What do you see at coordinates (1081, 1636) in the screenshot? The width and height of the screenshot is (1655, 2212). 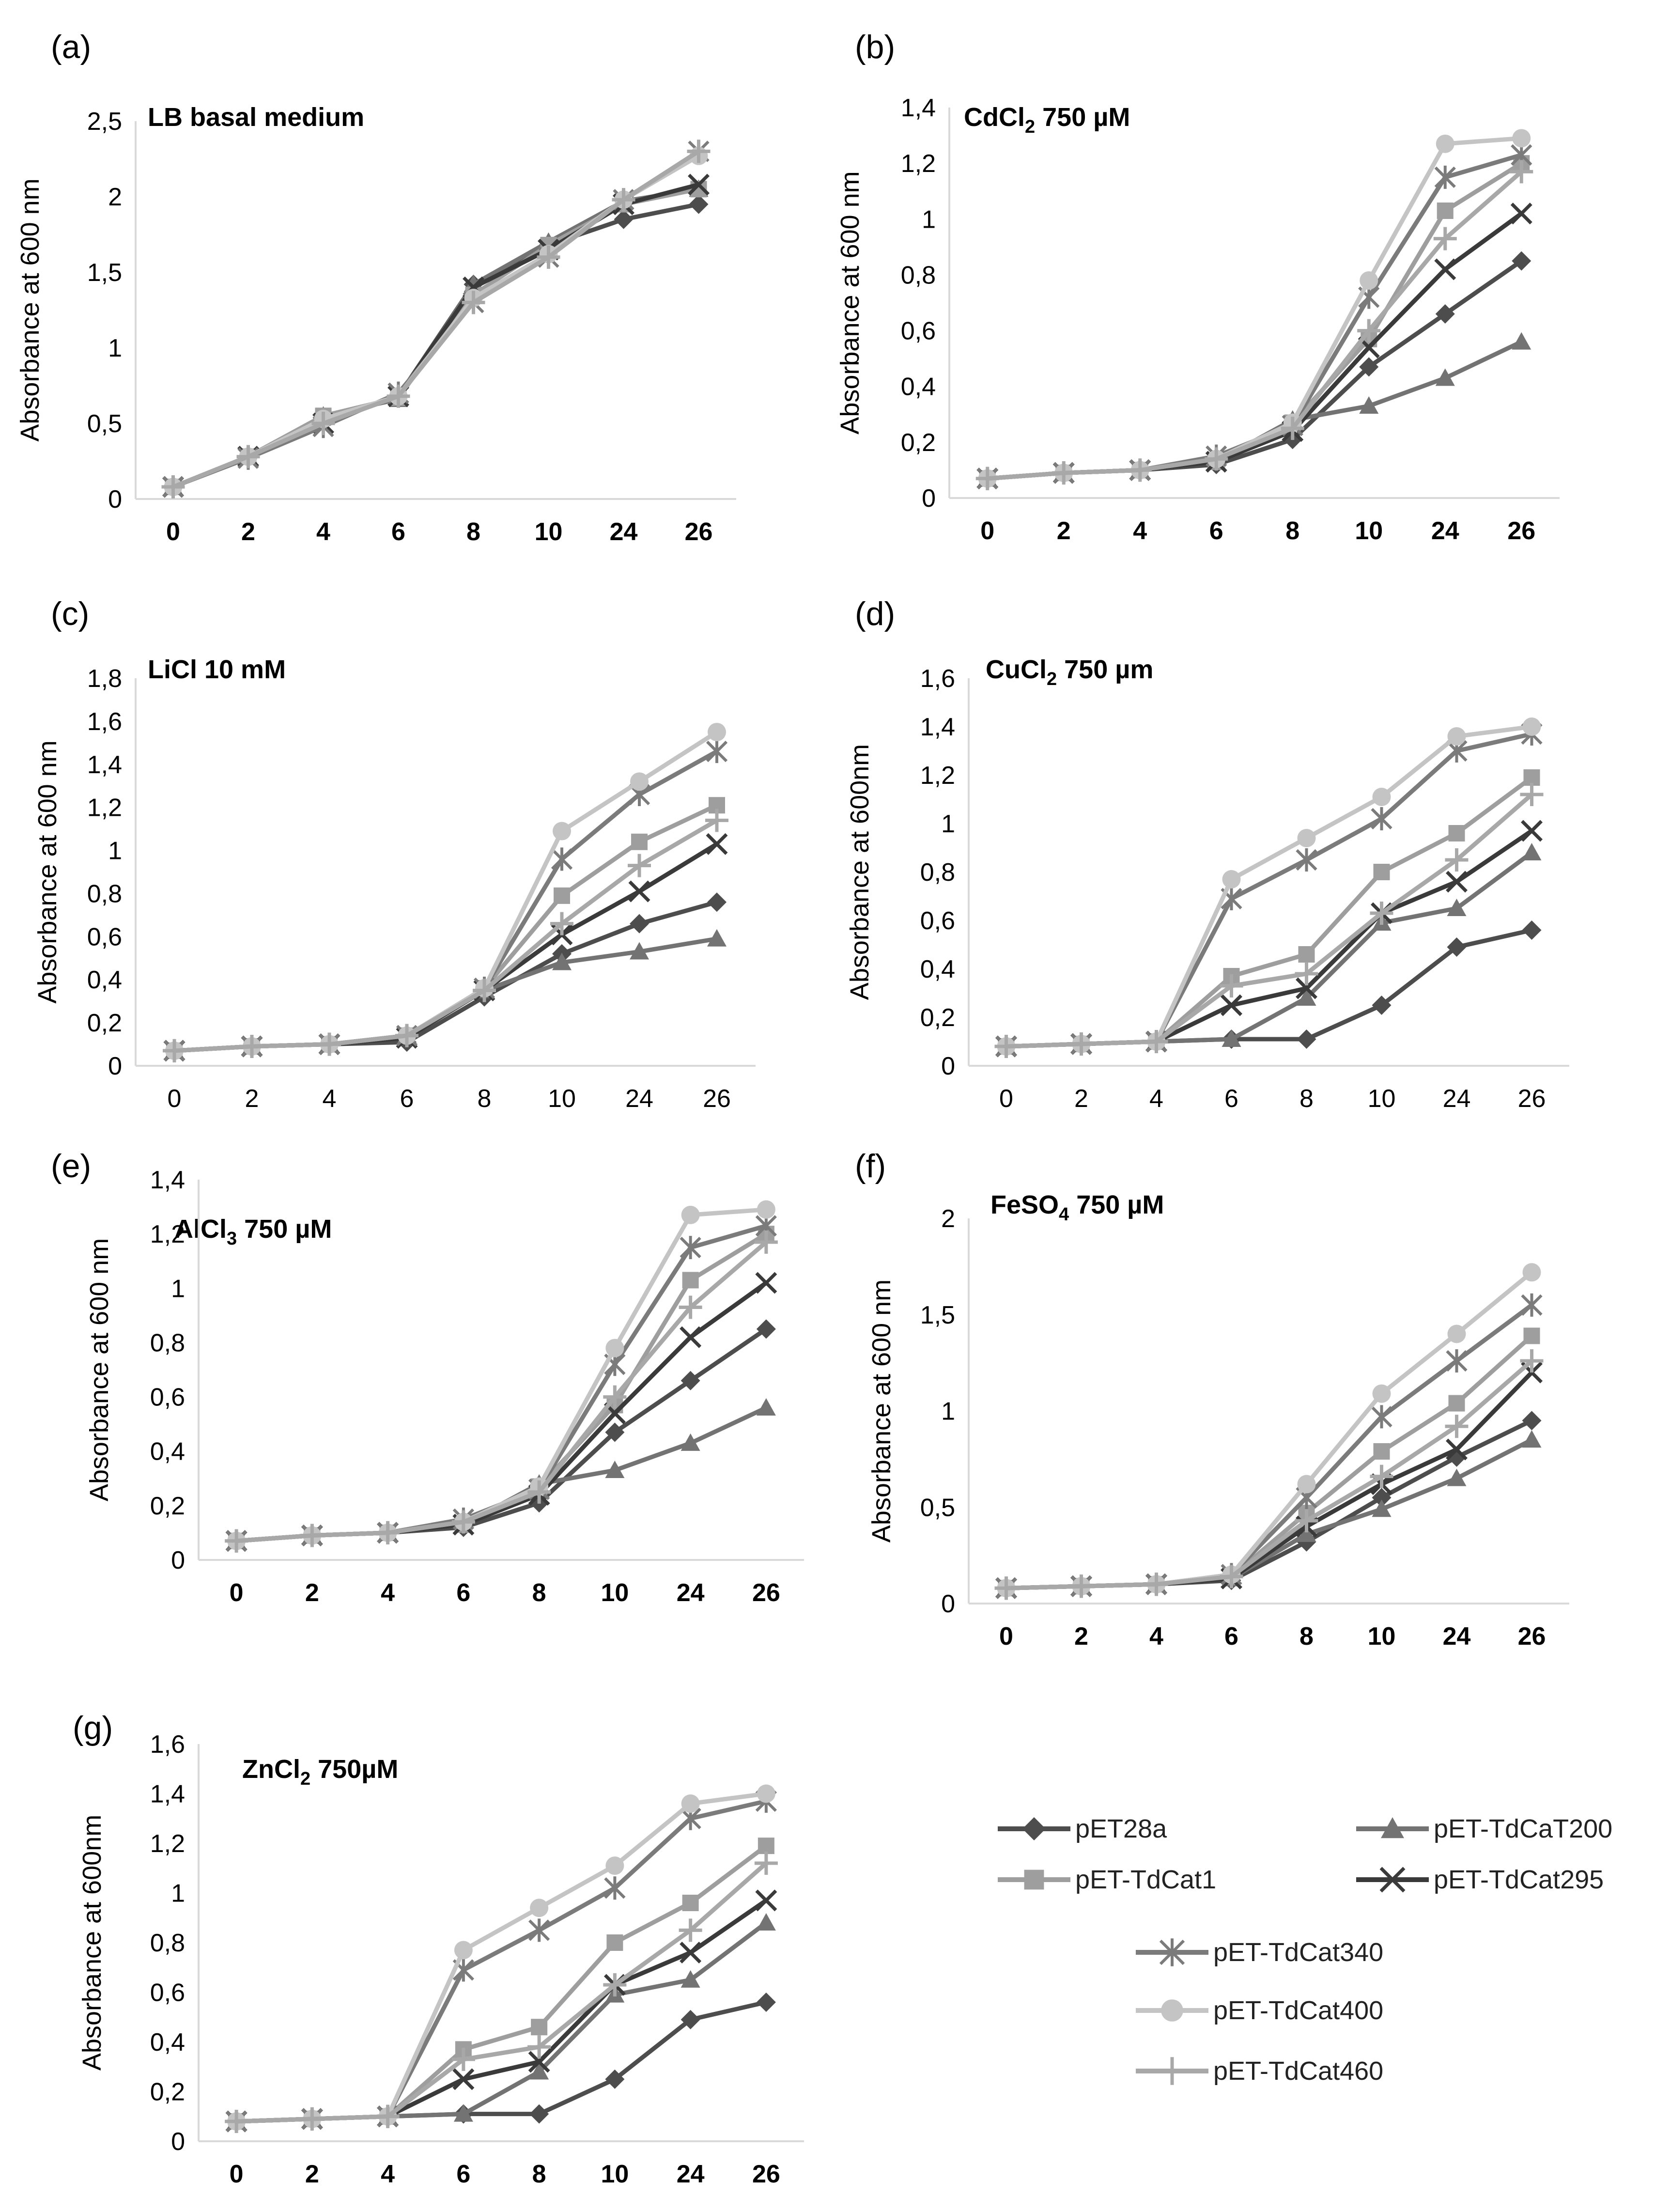 I see `panel-f-xtick-label: 2` at bounding box center [1081, 1636].